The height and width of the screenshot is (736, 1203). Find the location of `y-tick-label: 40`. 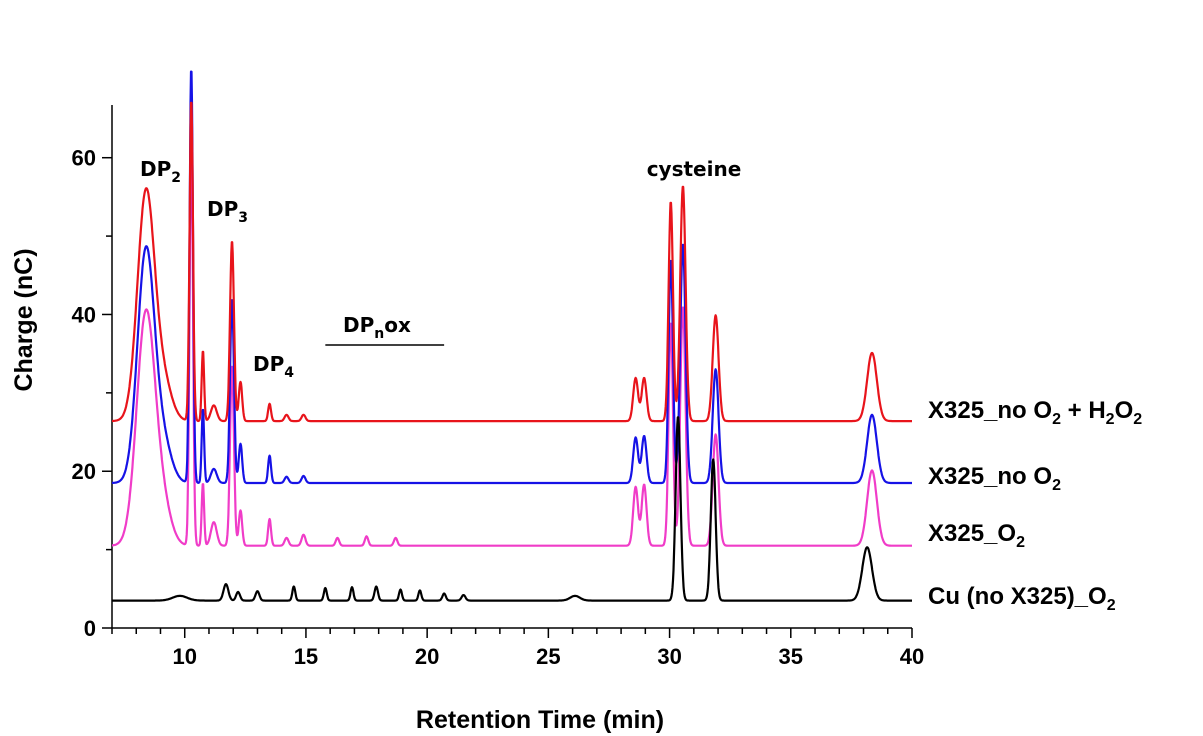

y-tick-label: 40 is located at coordinates (84, 314).